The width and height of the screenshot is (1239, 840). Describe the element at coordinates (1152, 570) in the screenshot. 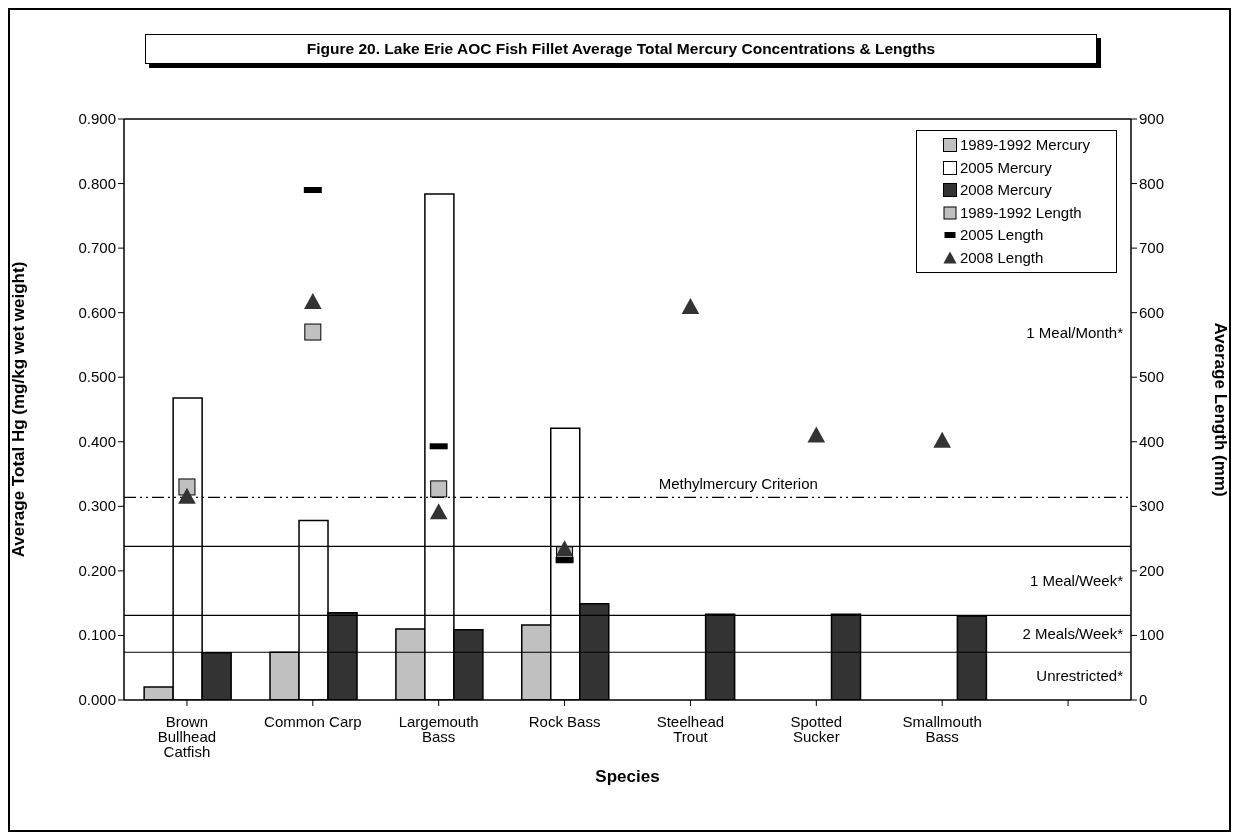

I see `y2-tick-label: 200` at that location.